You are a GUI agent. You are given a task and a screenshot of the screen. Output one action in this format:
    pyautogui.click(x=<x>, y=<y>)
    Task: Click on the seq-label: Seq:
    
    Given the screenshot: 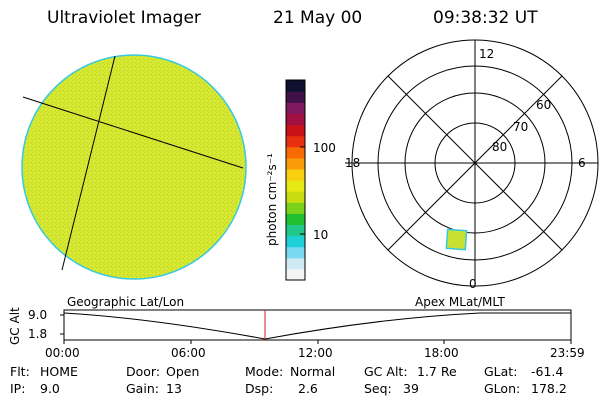 What is the action you would take?
    pyautogui.click(x=378, y=388)
    